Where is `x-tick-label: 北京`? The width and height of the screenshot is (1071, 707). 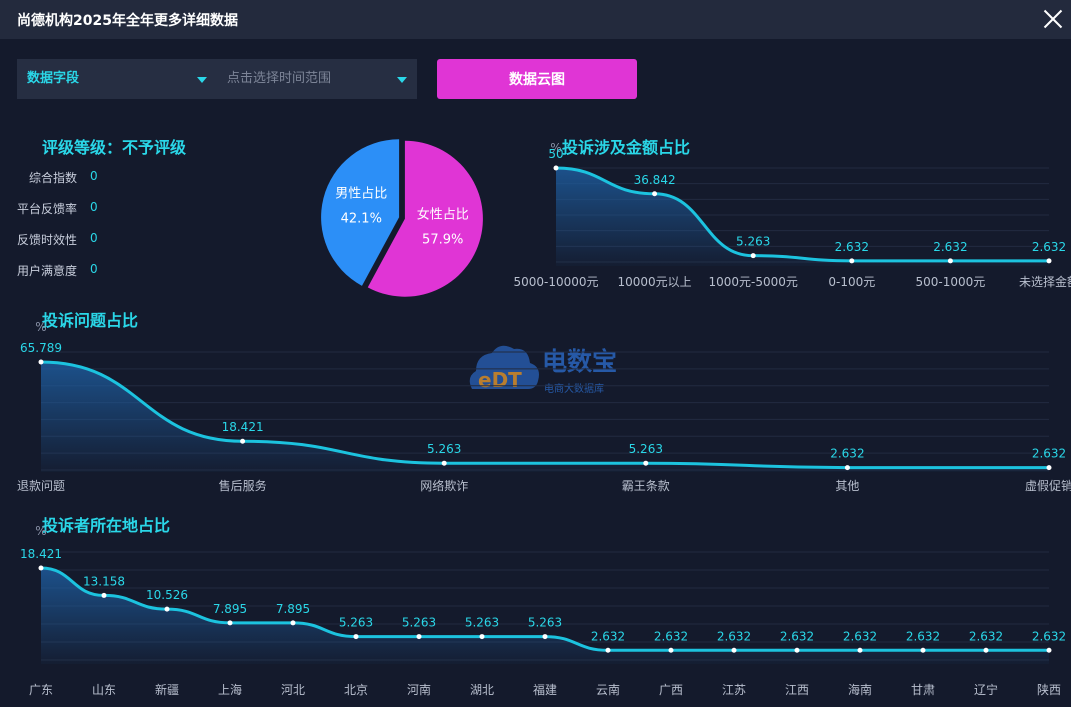
x-tick-label: 北京 is located at coordinates (356, 690).